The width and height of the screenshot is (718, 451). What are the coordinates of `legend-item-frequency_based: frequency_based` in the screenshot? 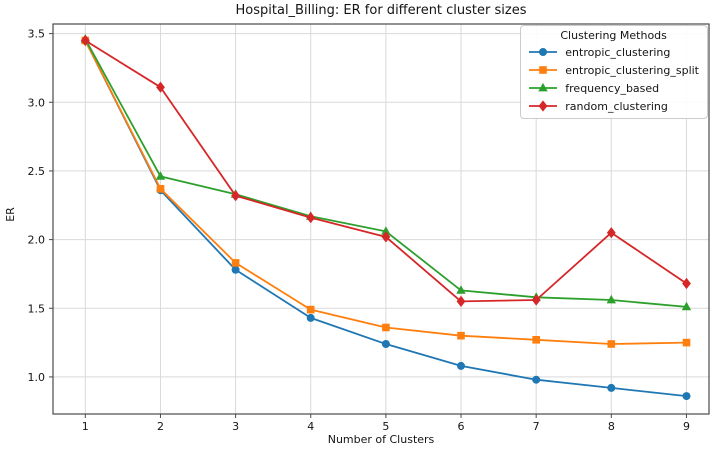 It's located at (613, 88).